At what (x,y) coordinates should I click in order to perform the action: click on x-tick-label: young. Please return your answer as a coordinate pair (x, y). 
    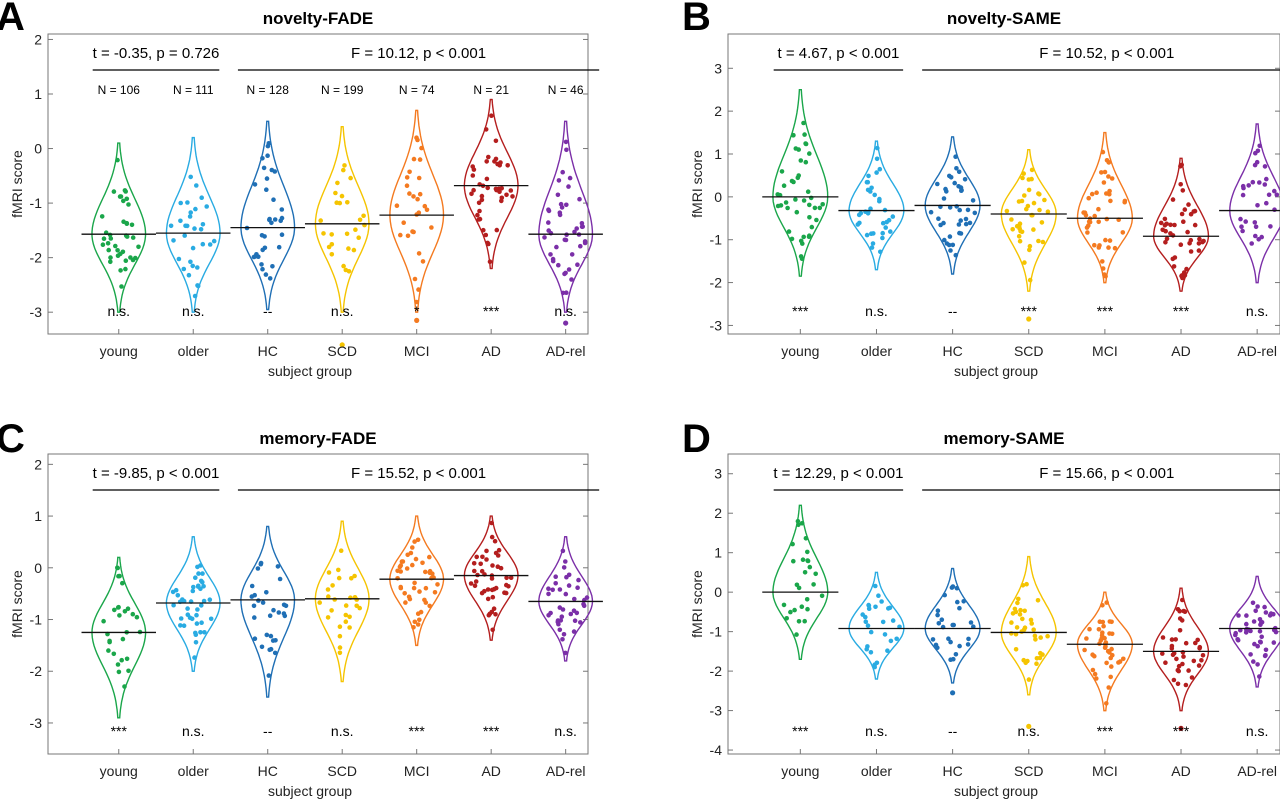
    Looking at the image, I should click on (800, 351).